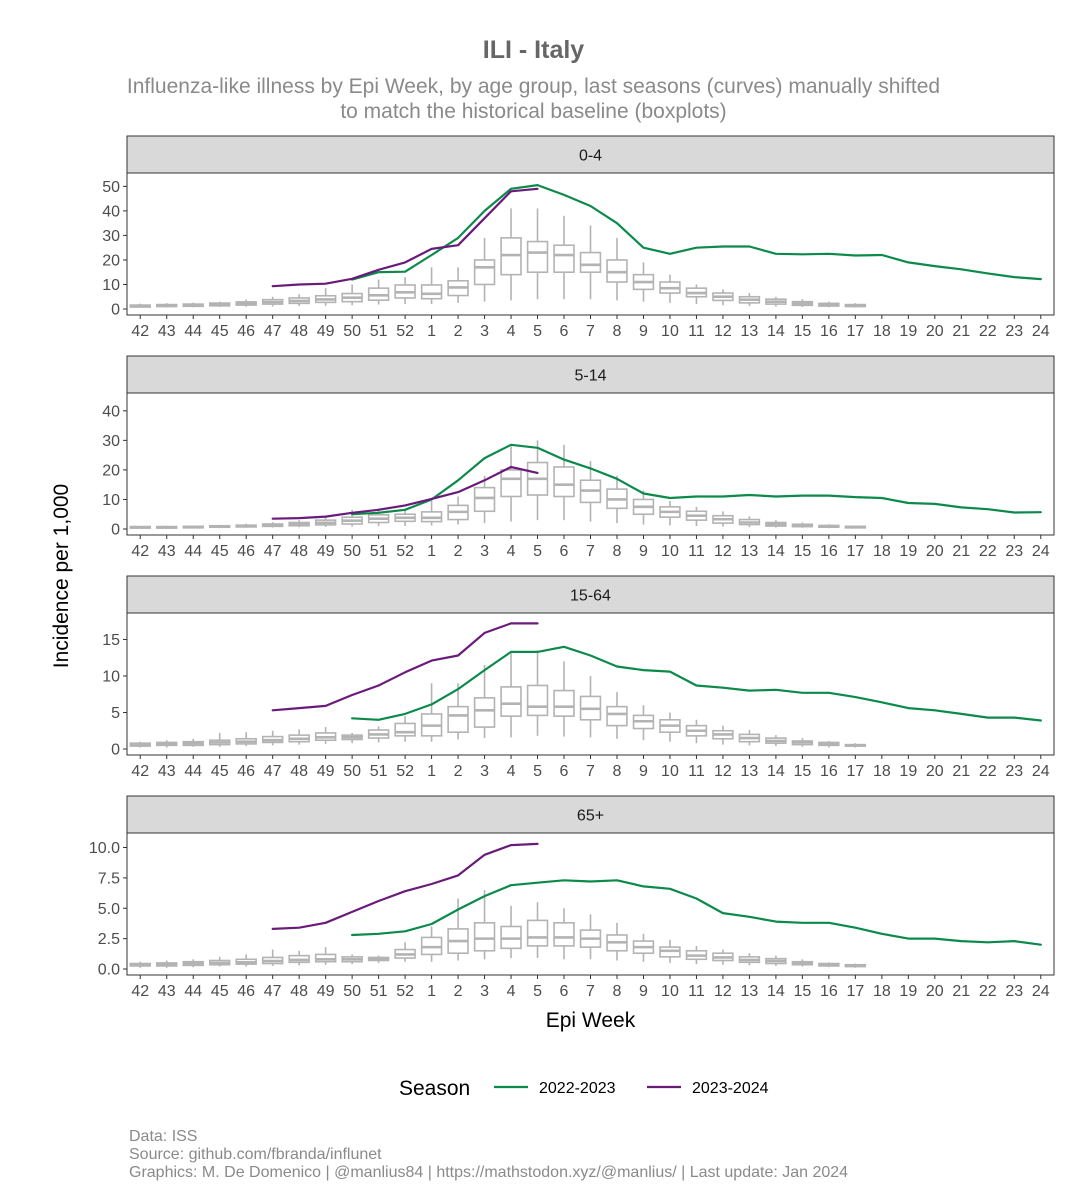  Describe the element at coordinates (111, 187) in the screenshot. I see `y-tick-label: 50` at that location.